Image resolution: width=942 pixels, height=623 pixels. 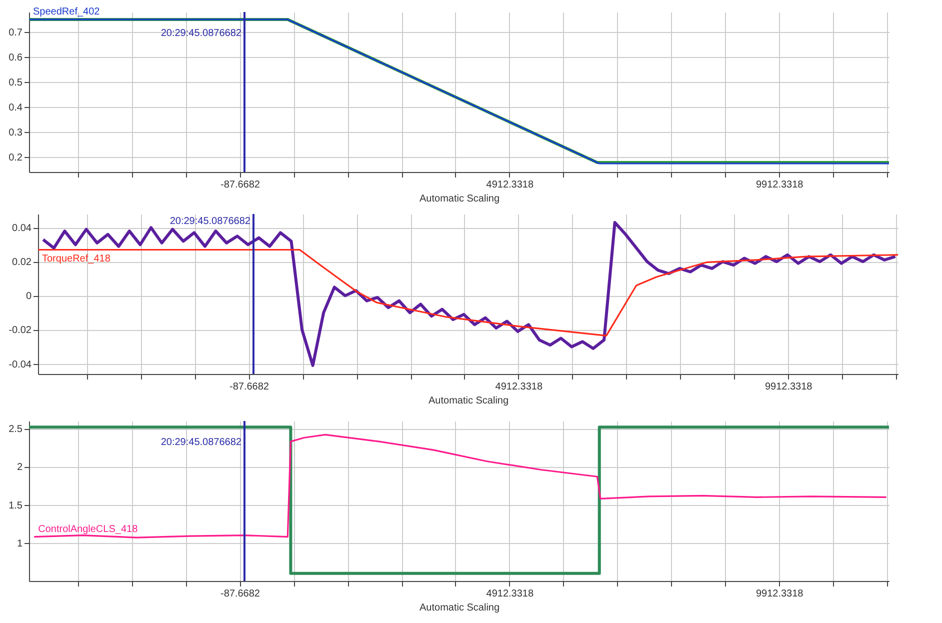 I want to click on series-label: SpeedRef_402, so click(x=66, y=12).